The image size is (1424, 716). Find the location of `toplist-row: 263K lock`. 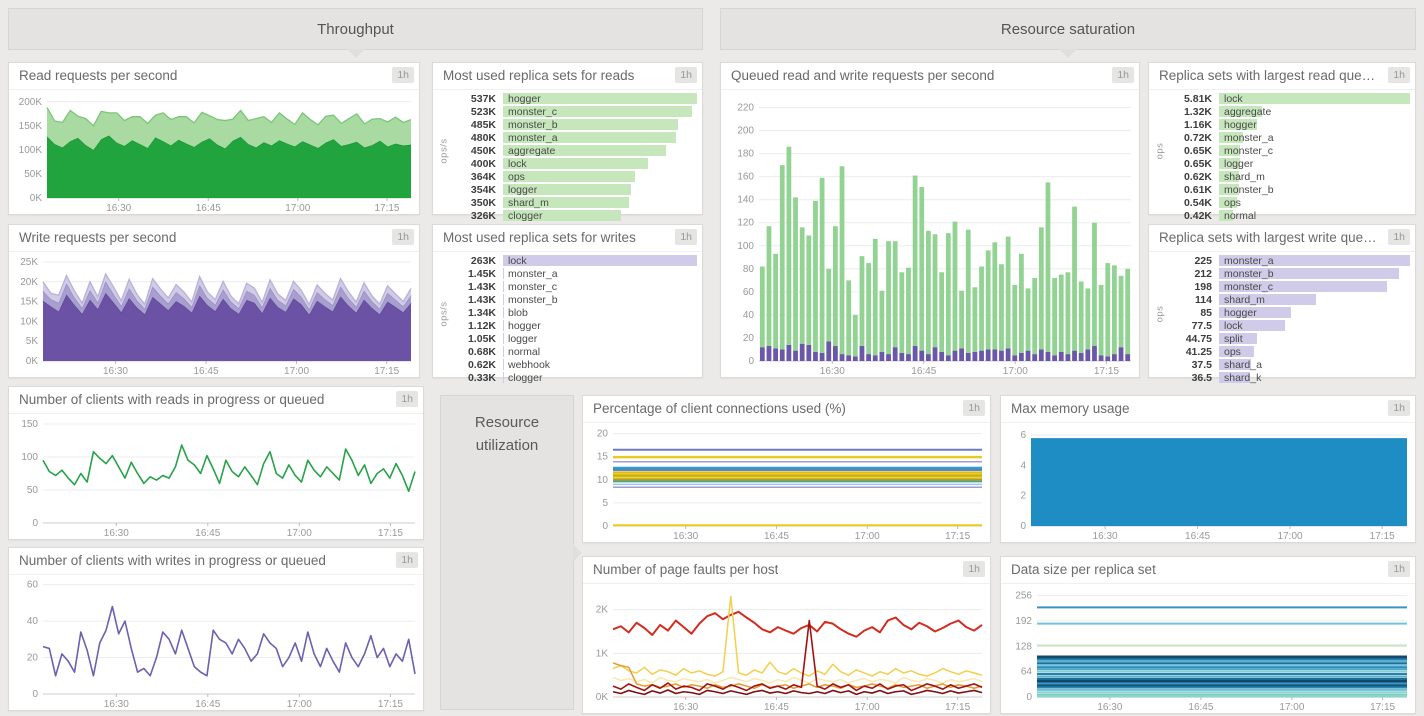

toplist-row: 263K lock is located at coordinates (573, 261).